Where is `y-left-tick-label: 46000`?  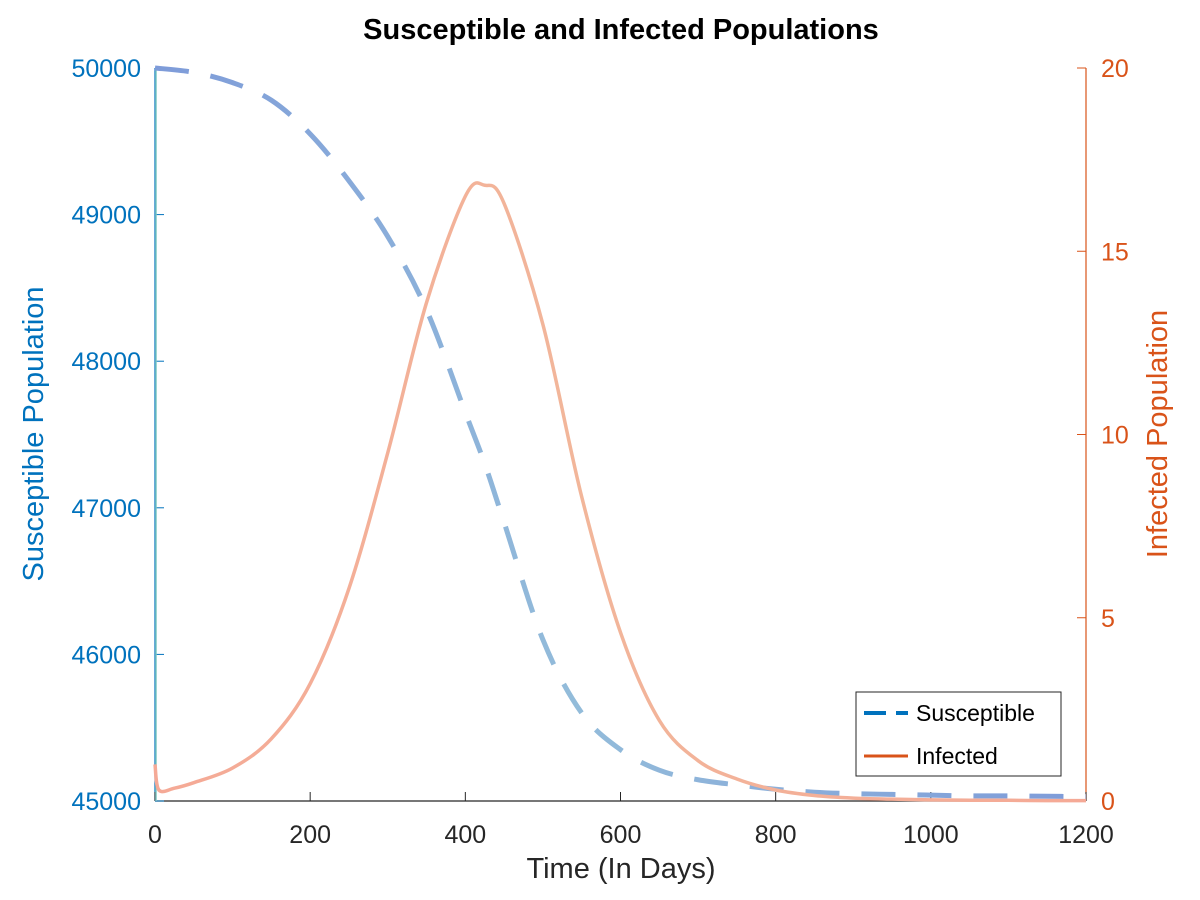 y-left-tick-label: 46000 is located at coordinates (106, 655).